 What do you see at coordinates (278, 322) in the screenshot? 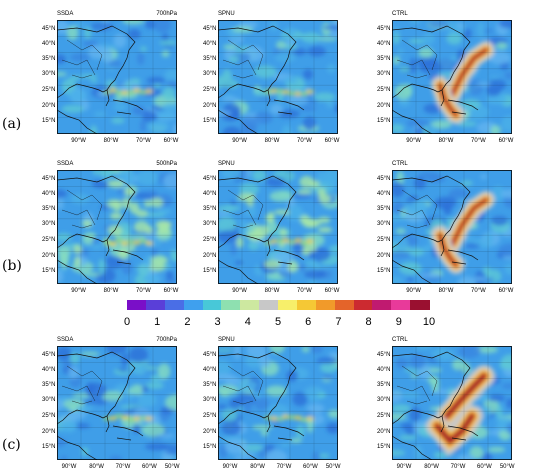
I see `colorbar-label: 5` at bounding box center [278, 322].